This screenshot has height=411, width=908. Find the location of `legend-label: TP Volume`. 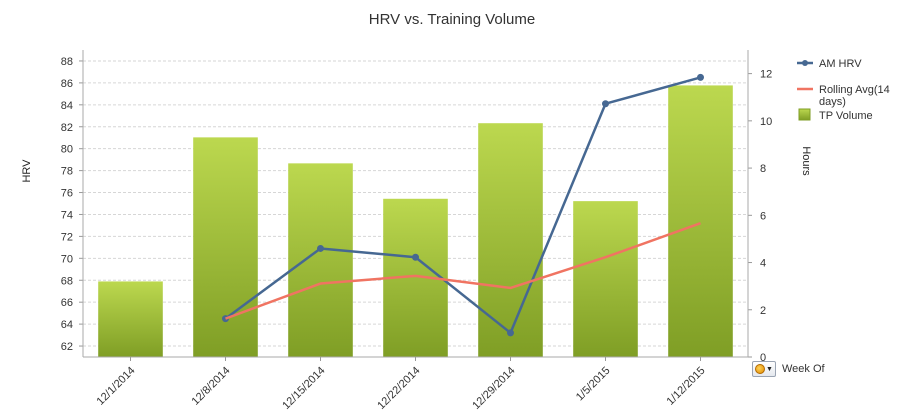

legend-label: TP Volume is located at coordinates (846, 116).